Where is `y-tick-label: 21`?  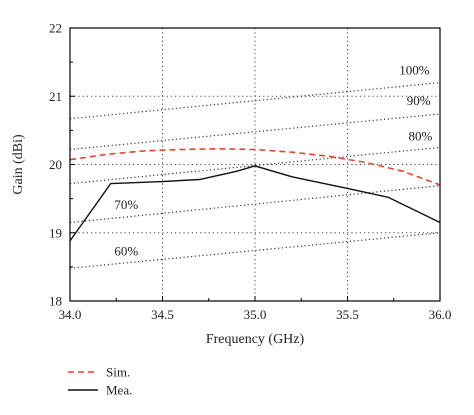
y-tick-label: 21 is located at coordinates (55, 96).